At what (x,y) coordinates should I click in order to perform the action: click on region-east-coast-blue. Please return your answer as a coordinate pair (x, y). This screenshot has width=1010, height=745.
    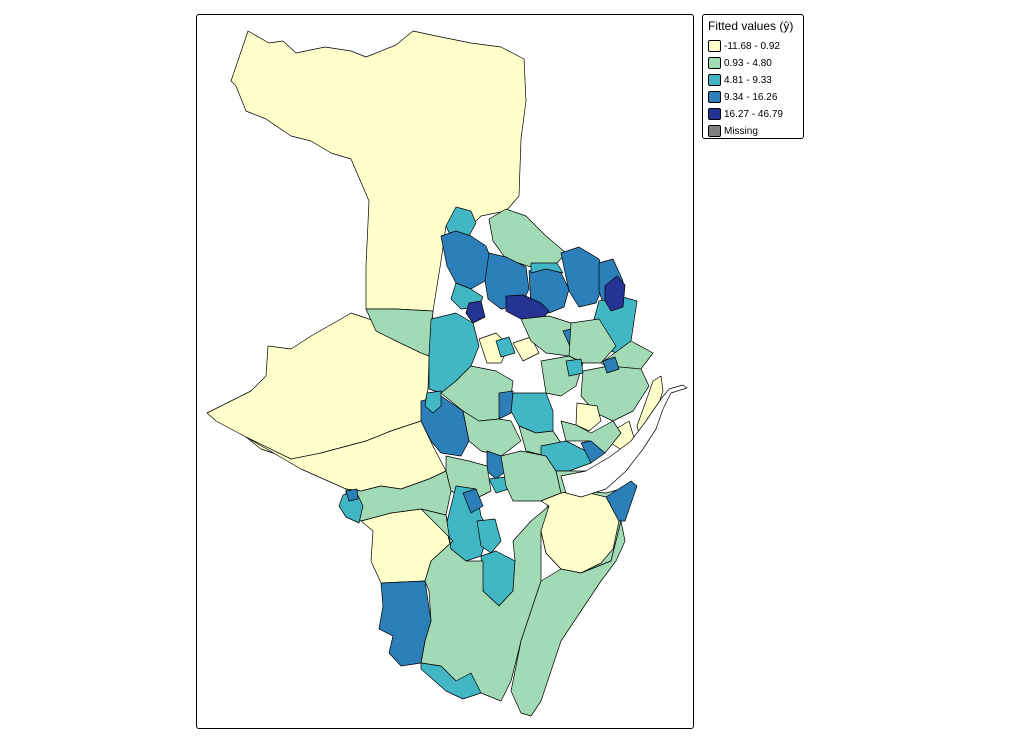
    Looking at the image, I should click on (621, 501).